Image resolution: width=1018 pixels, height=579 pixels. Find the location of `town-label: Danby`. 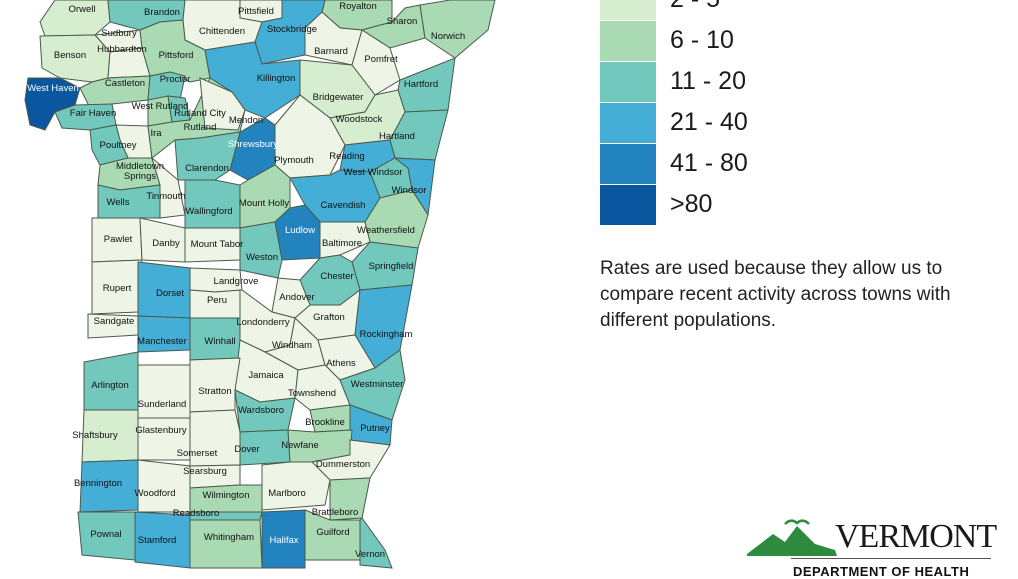

town-label: Danby is located at coordinates (166, 243).